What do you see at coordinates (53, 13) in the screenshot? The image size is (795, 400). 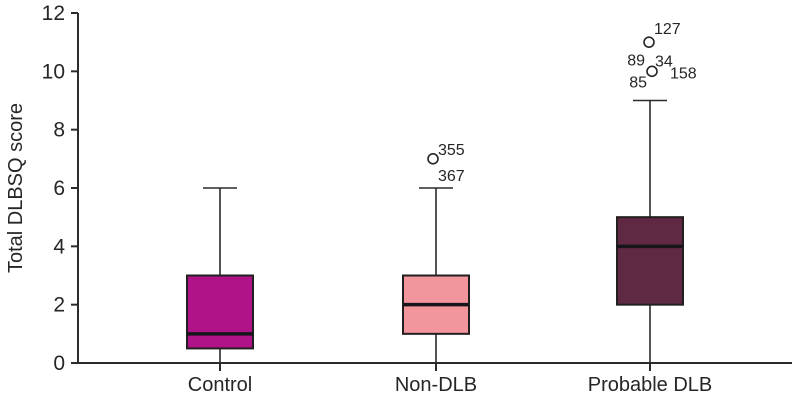 I see `y-tick-label: 12` at bounding box center [53, 13].